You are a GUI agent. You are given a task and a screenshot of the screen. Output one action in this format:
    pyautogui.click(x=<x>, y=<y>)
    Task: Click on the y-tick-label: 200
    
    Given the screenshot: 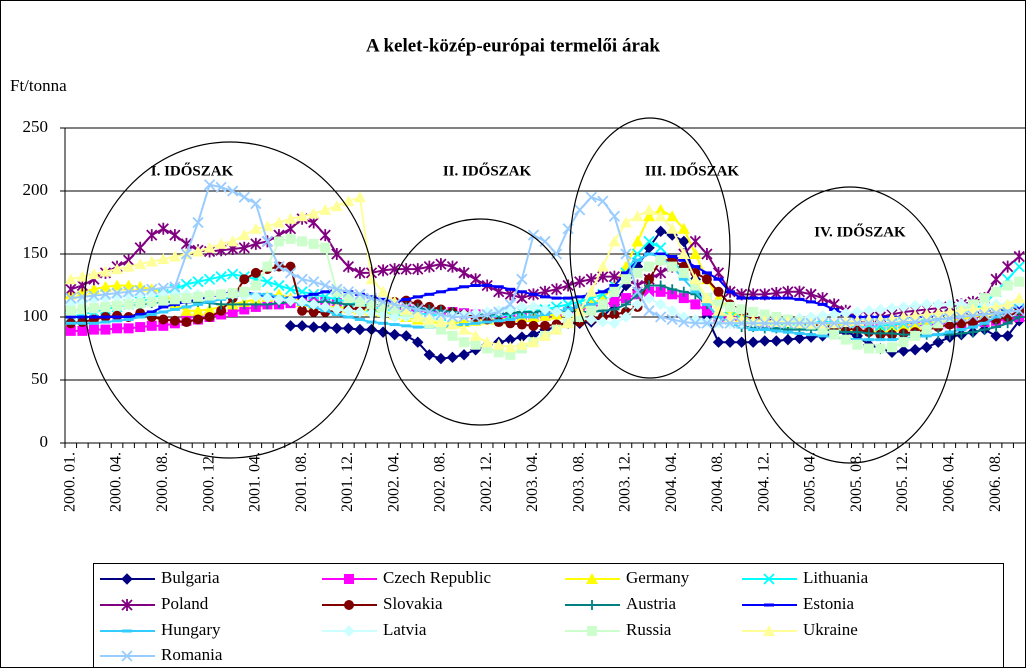 What is the action you would take?
    pyautogui.click(x=36, y=189)
    